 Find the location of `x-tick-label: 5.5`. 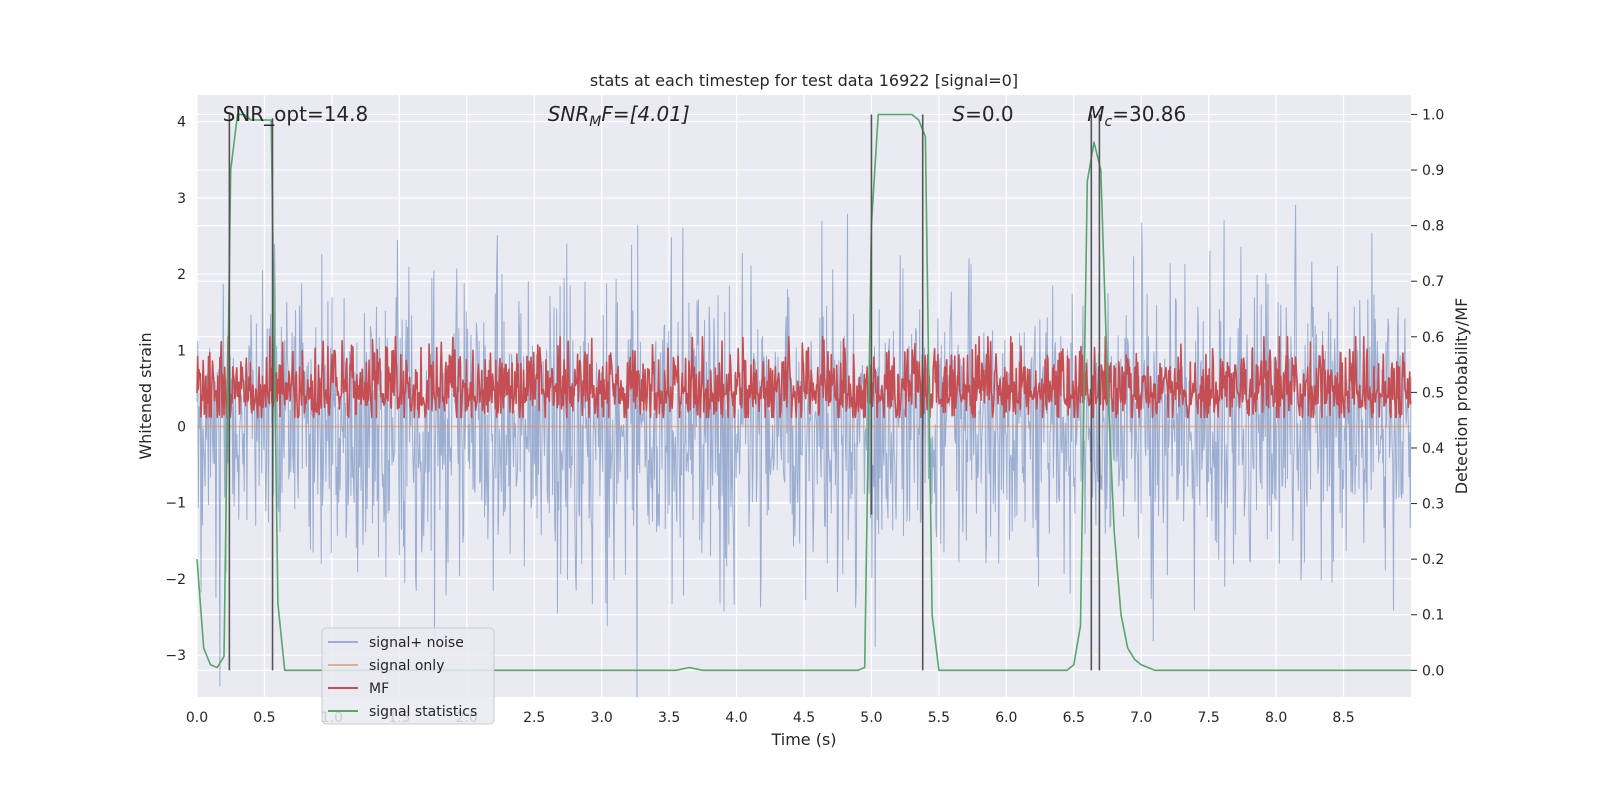

x-tick-label: 5.5 is located at coordinates (939, 718).